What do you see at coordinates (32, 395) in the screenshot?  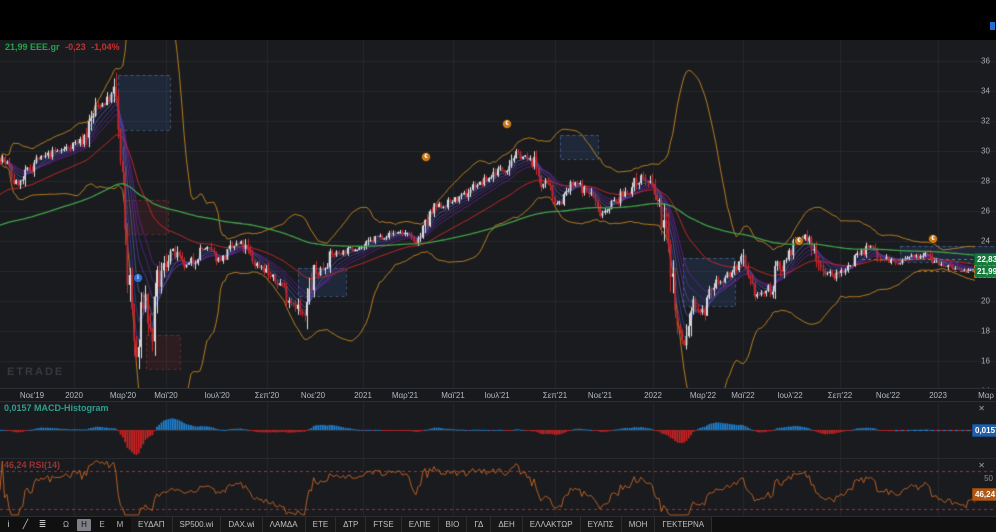 I see `time-axis-label: Νοε'19` at bounding box center [32, 395].